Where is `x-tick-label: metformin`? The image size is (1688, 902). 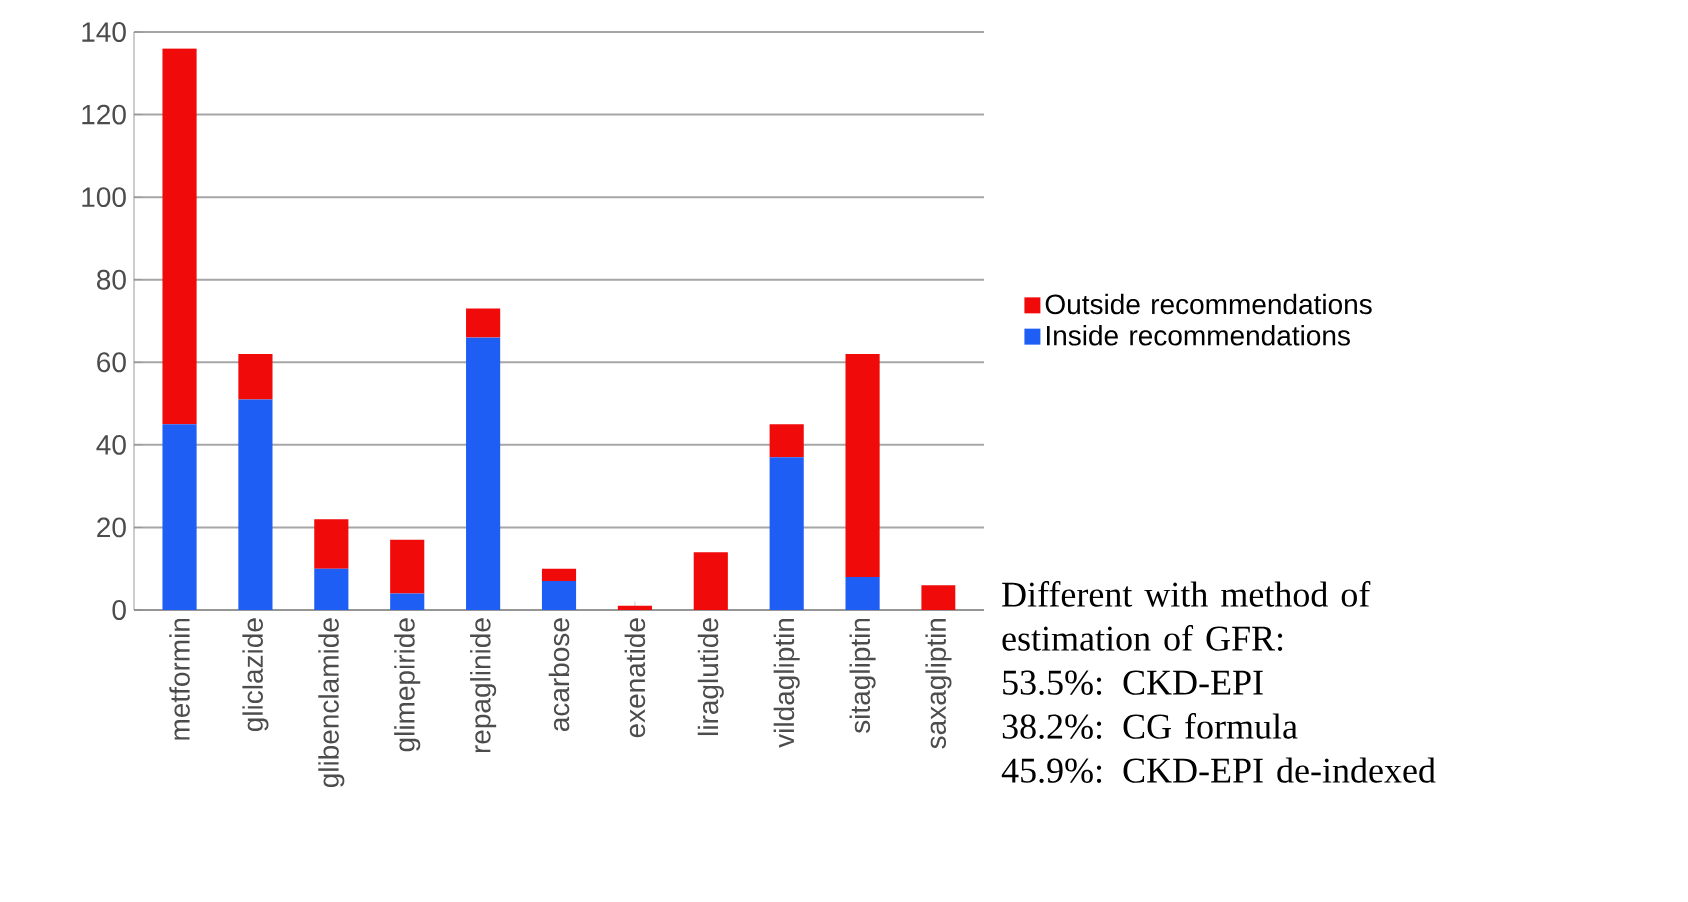
x-tick-label: metformin is located at coordinates (179, 679).